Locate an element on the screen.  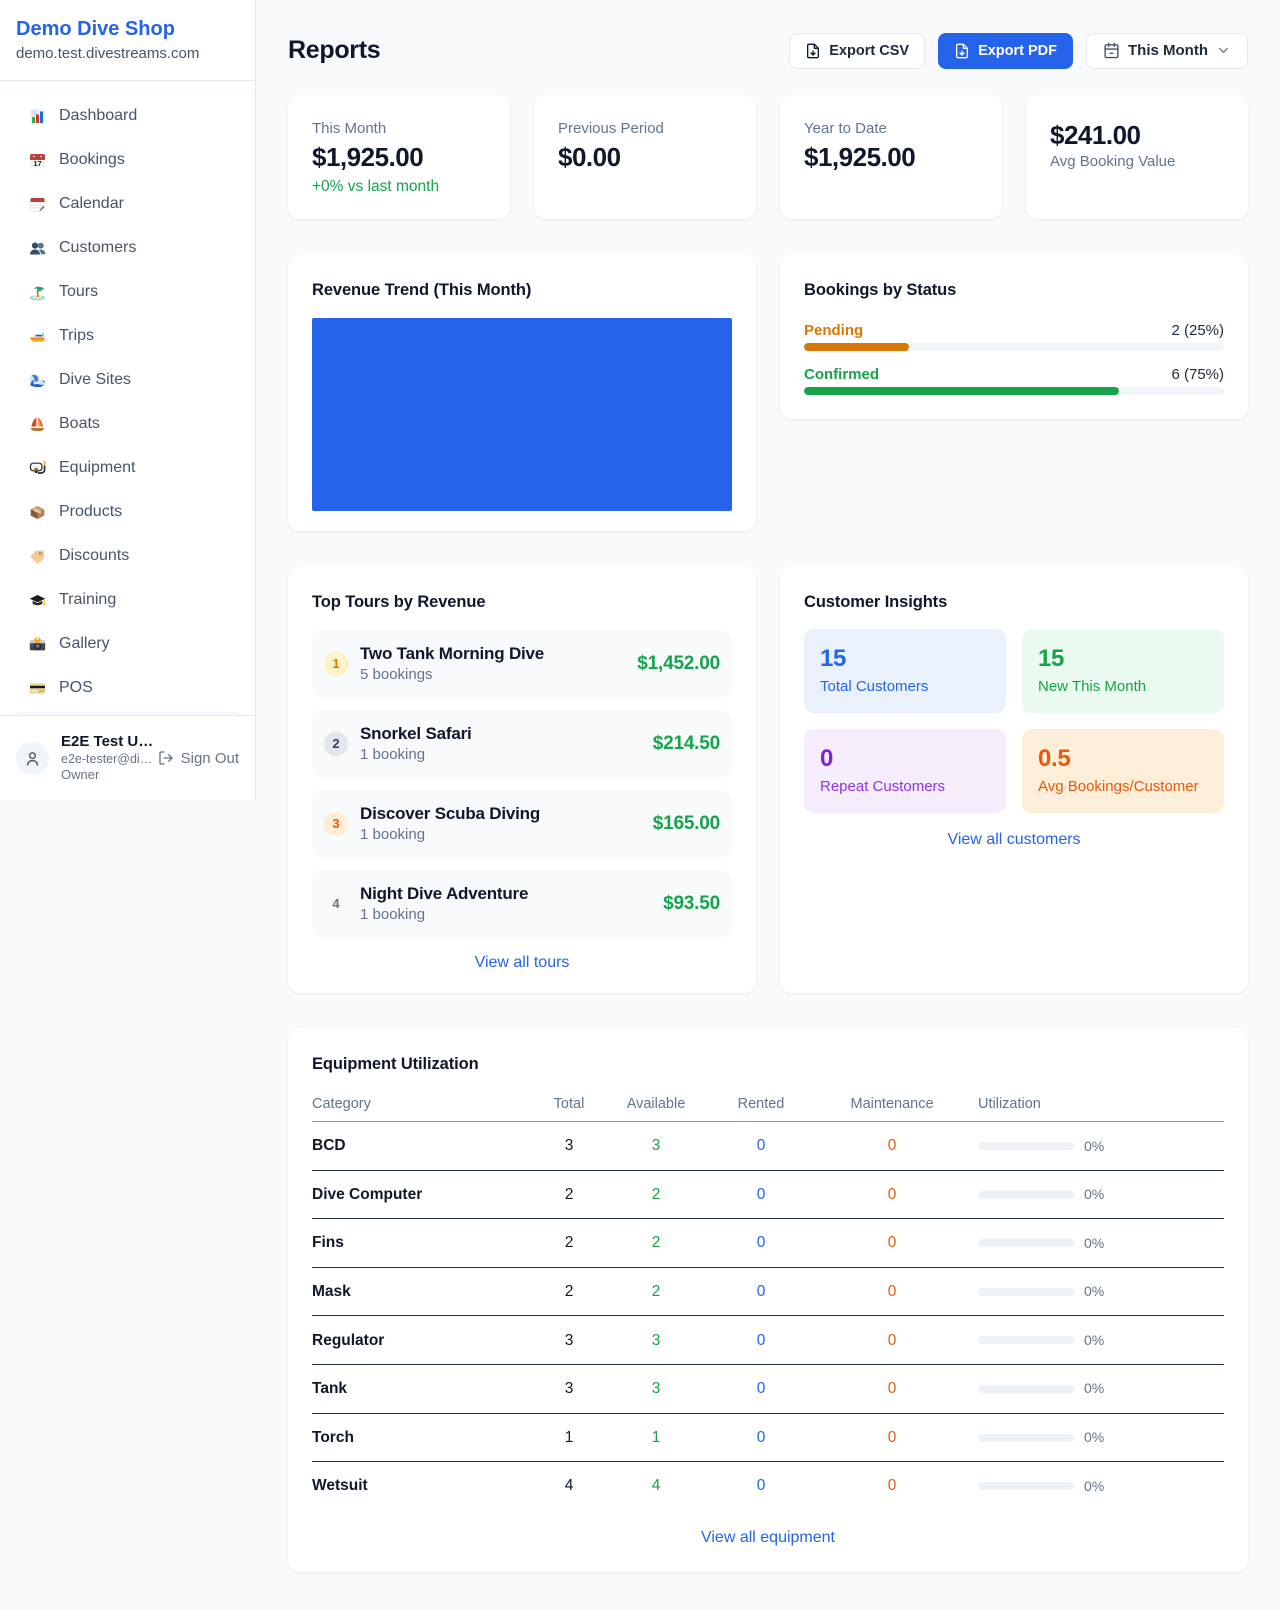
svg-text: 17 is located at coordinates (37, 163).